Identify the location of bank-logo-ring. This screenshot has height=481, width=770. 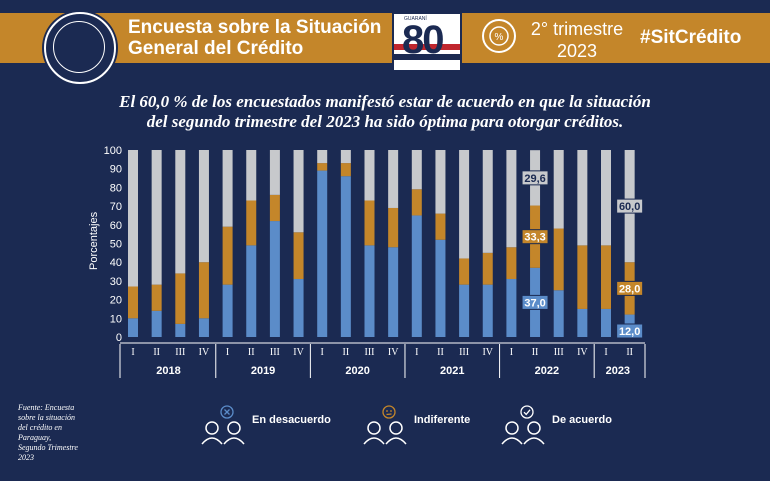
(79, 47).